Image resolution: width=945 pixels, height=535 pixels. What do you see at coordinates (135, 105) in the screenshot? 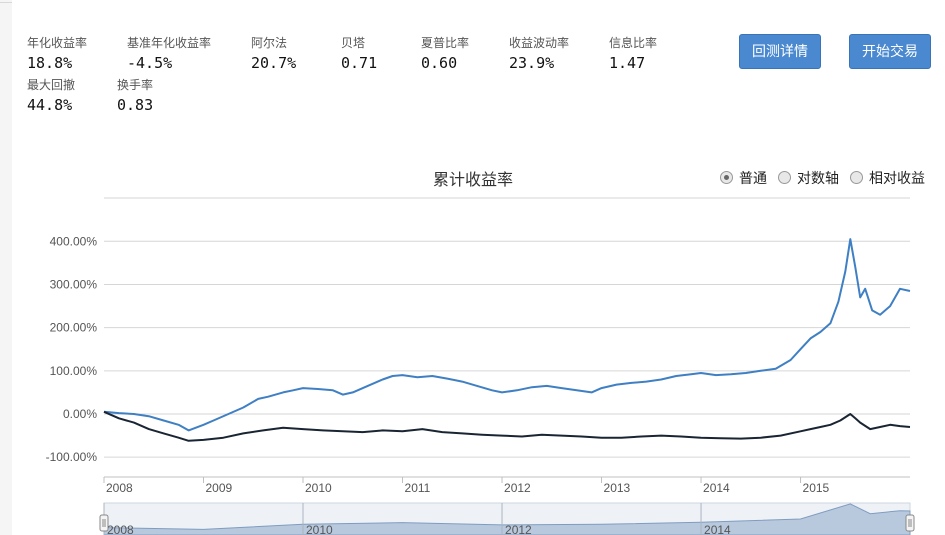
I see `metric-value: 0.83` at bounding box center [135, 105].